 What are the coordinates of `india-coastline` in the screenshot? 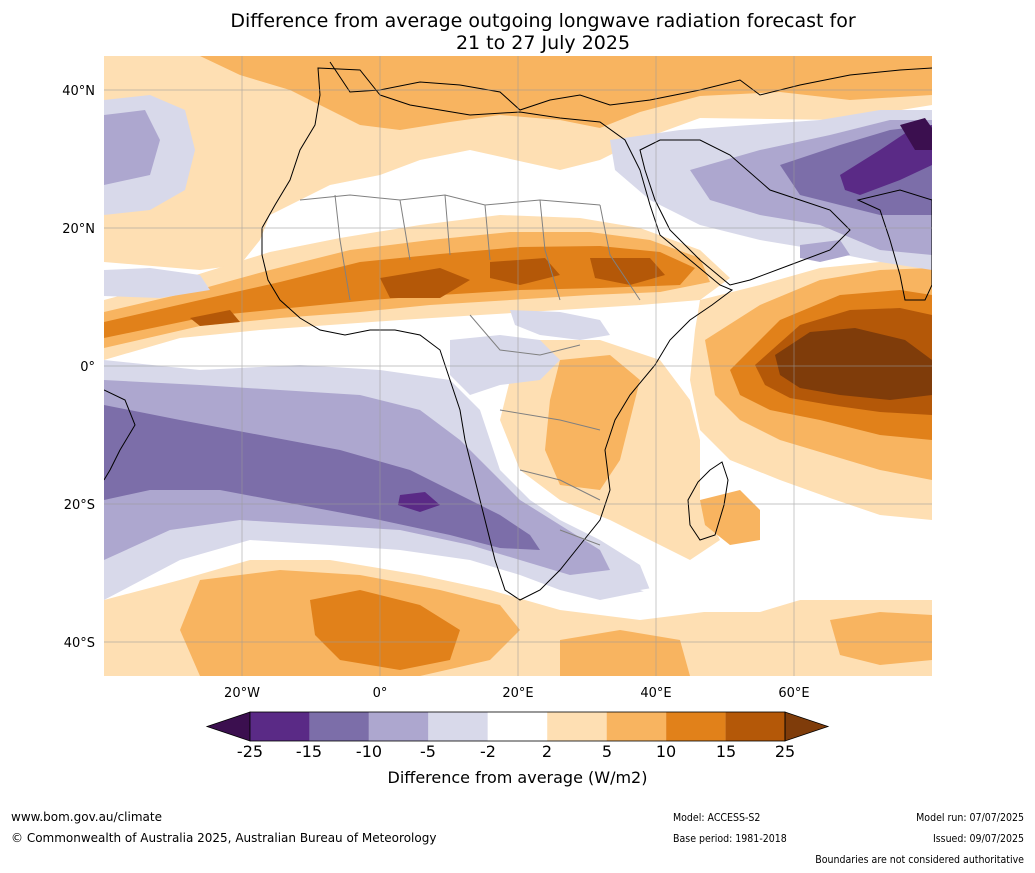 It's located at (894, 245).